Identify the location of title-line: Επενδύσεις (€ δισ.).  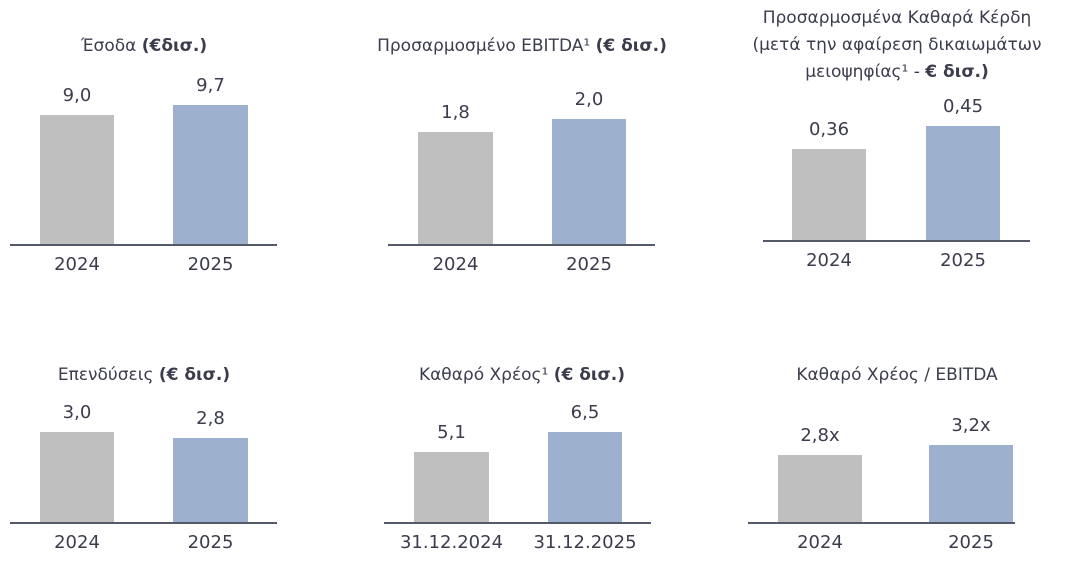
(157, 375).